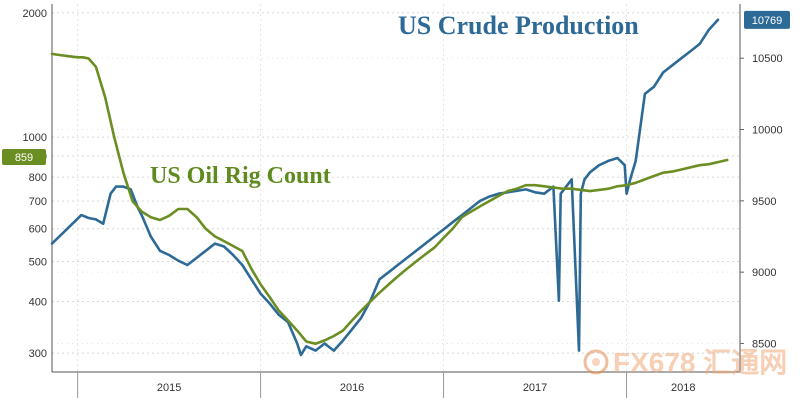 The height and width of the screenshot is (400, 800). I want to click on annotation-us-crude-production: US Crude Production, so click(518, 25).